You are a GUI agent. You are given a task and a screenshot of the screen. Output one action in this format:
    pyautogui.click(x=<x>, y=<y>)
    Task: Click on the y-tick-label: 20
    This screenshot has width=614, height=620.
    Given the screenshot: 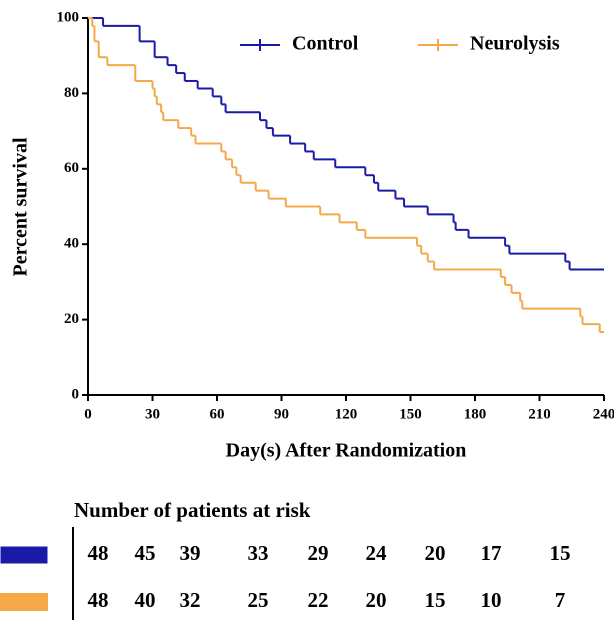 What is the action you would take?
    pyautogui.click(x=71, y=319)
    